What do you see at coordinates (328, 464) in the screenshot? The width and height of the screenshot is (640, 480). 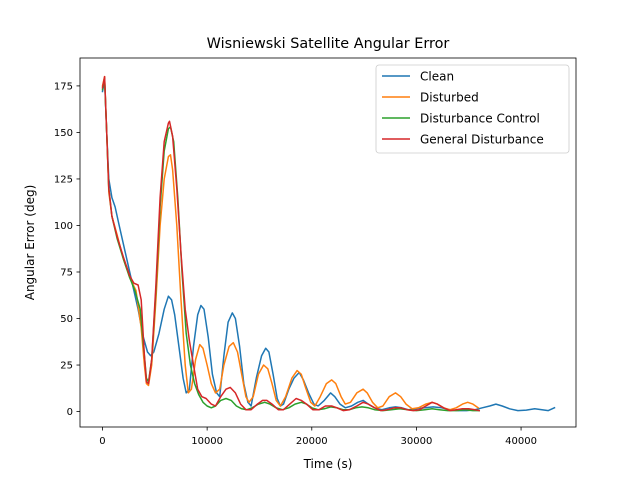 I see `x-axis-label: Time (s)` at bounding box center [328, 464].